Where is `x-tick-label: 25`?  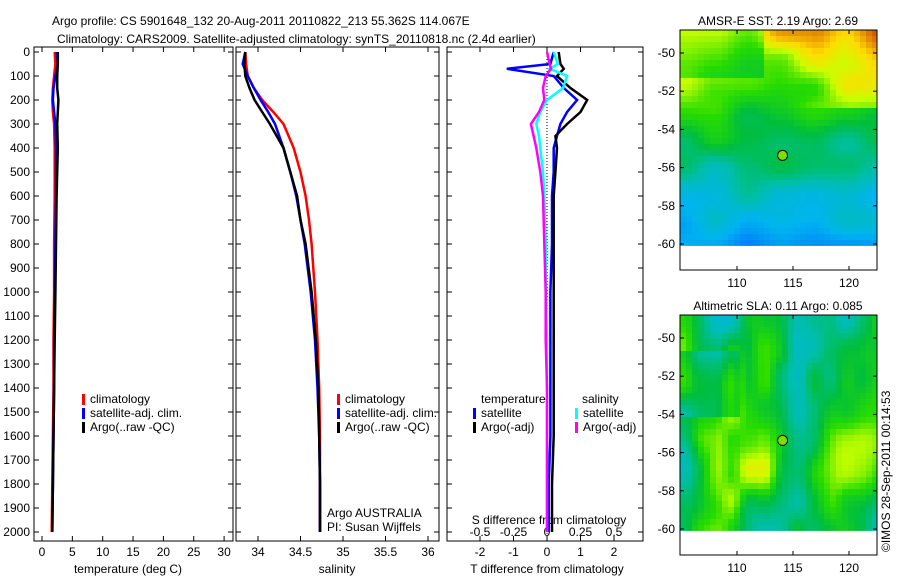 x-tick-label: 25 is located at coordinates (194, 552).